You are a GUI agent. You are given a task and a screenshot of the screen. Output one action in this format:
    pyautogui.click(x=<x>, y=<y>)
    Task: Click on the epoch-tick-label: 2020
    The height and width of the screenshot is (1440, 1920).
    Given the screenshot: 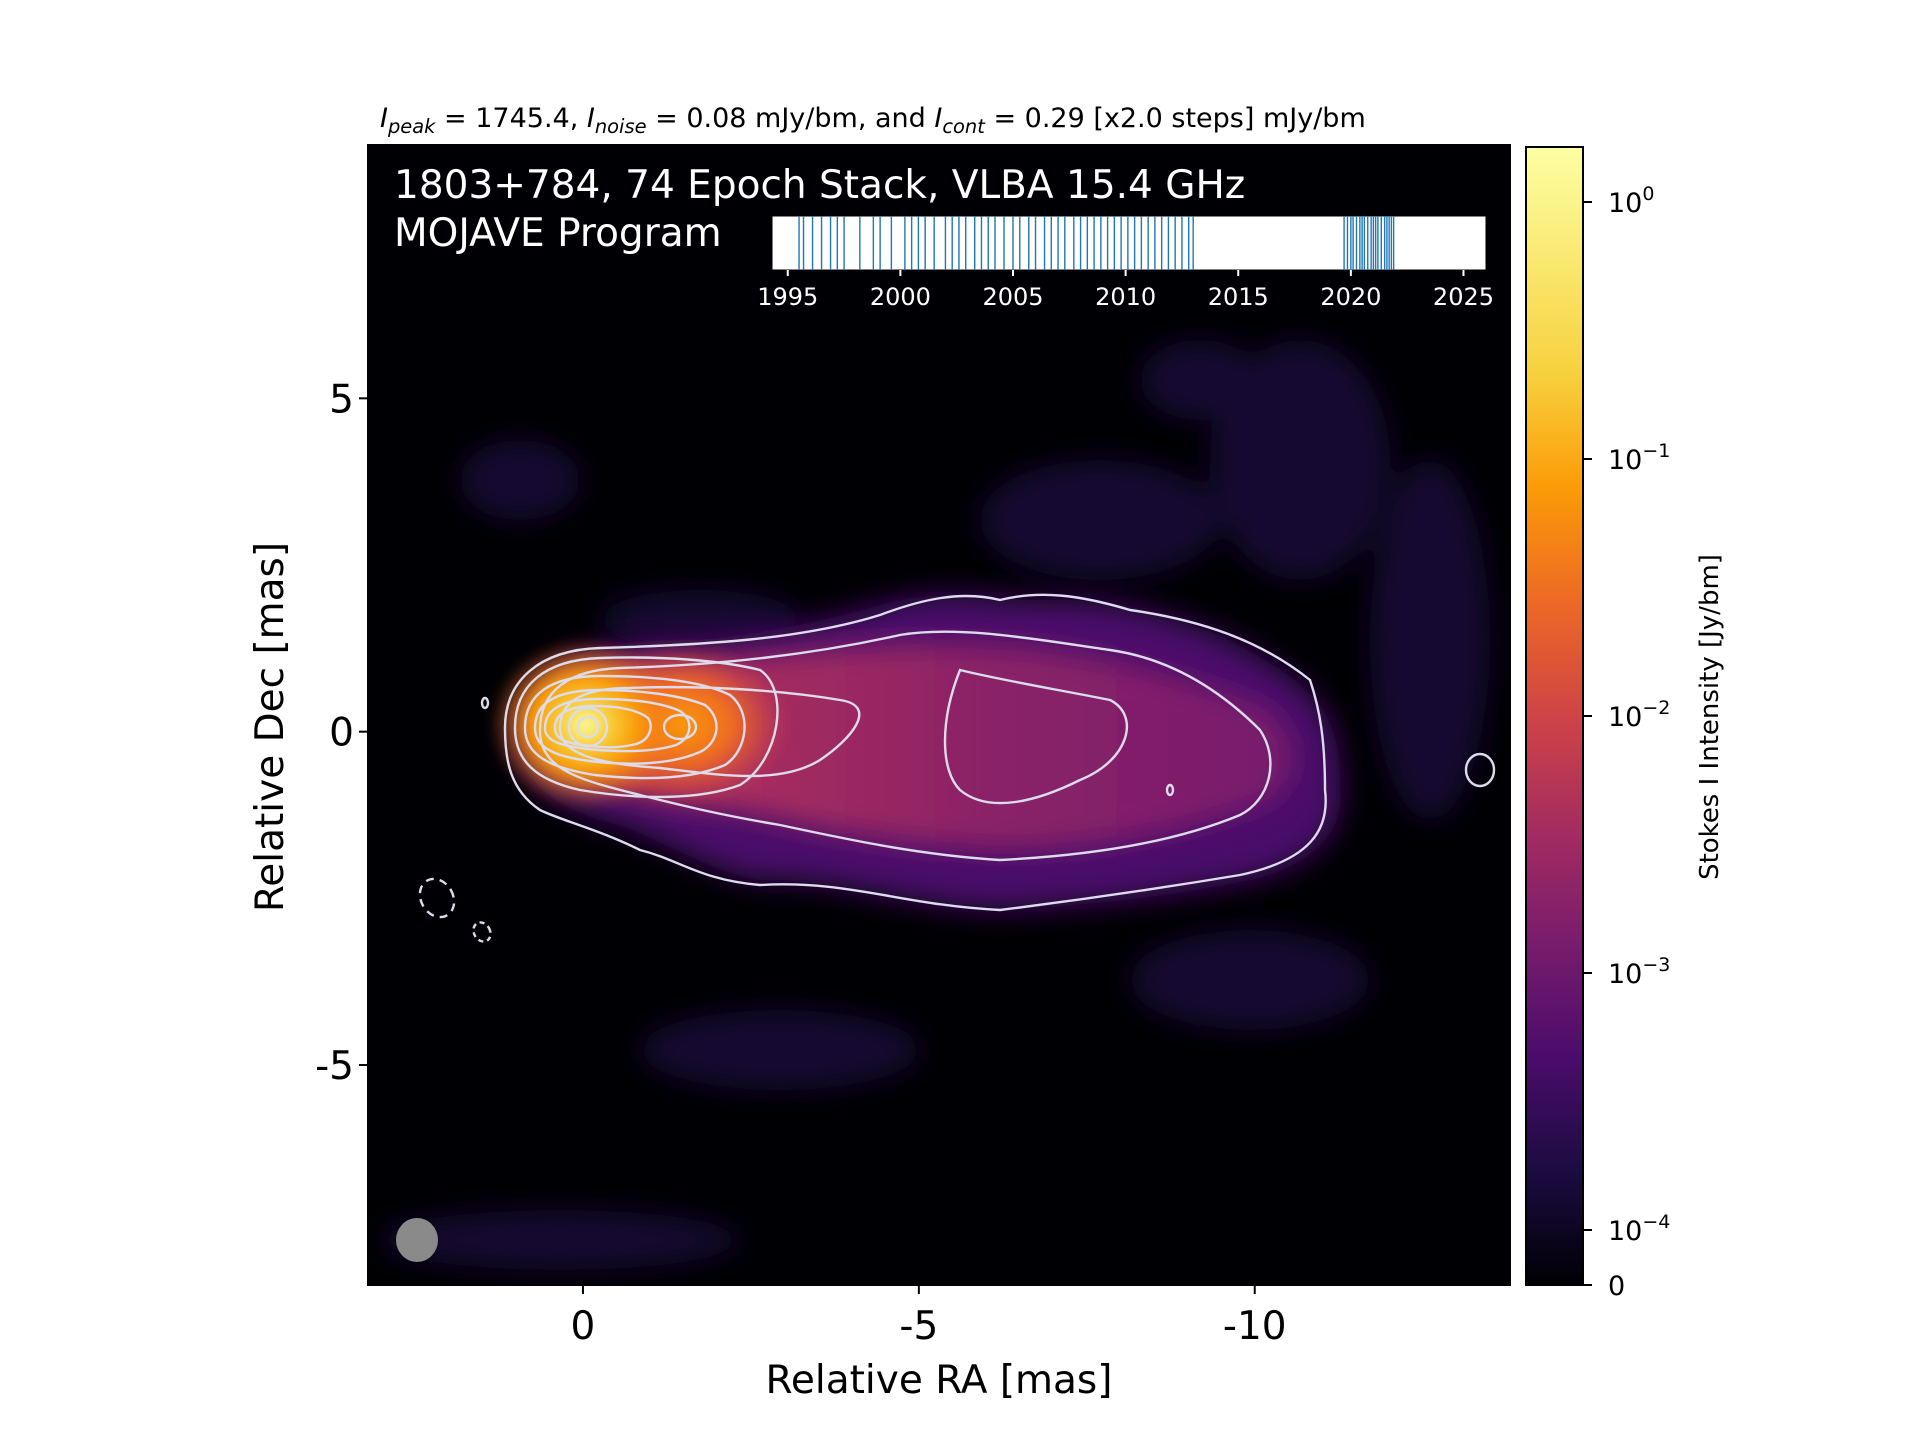 What is the action you would take?
    pyautogui.click(x=1350, y=297)
    